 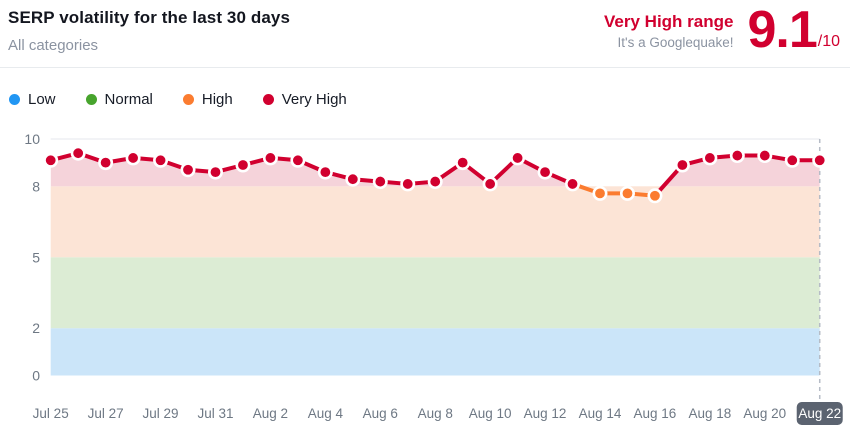 What do you see at coordinates (600, 413) in the screenshot?
I see `x-axis-label-aug-14: Aug 14` at bounding box center [600, 413].